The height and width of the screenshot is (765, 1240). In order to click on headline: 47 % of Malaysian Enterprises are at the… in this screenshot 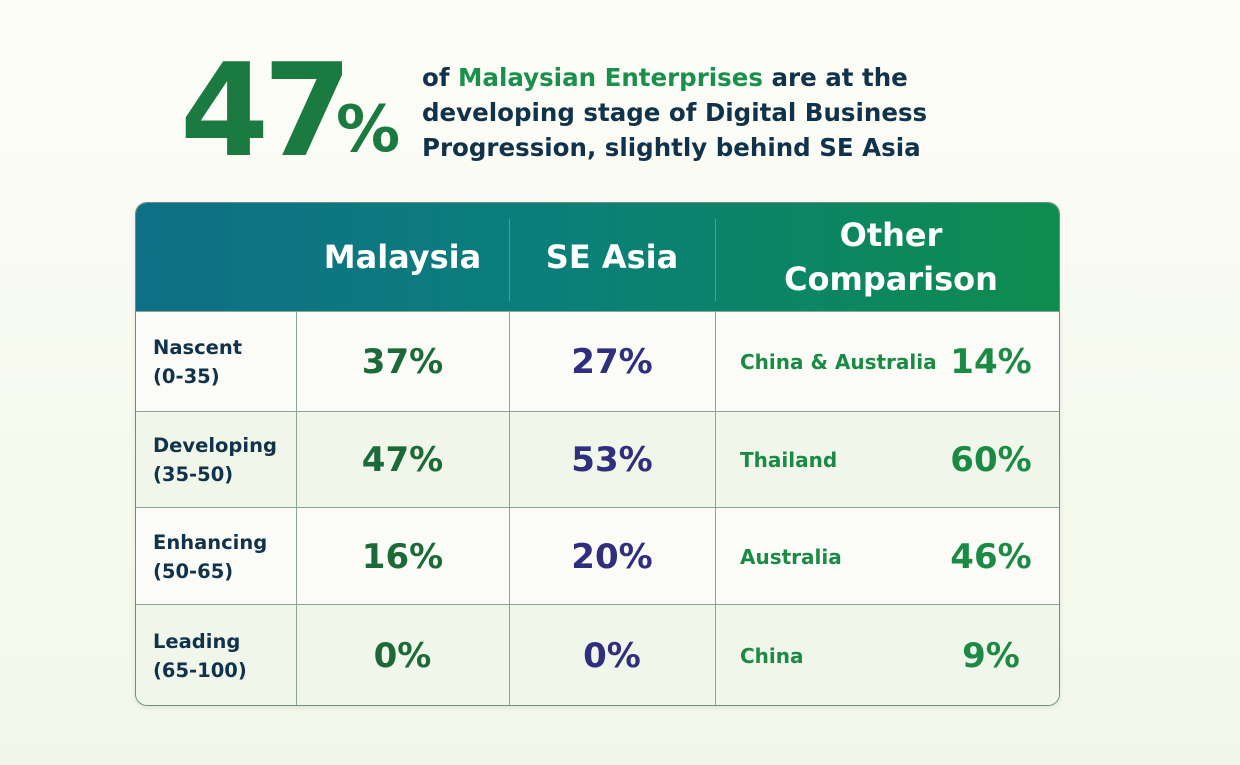, I will do `click(610, 113)`.